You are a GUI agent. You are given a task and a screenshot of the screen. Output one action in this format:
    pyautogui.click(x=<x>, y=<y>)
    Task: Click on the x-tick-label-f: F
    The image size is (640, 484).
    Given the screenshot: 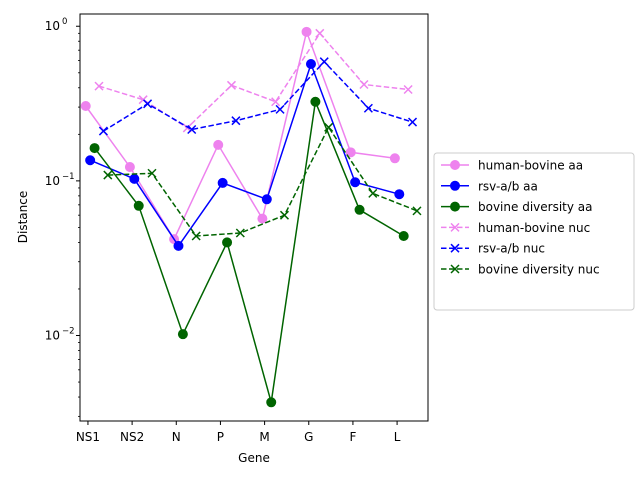 What is the action you would take?
    pyautogui.click(x=352, y=437)
    